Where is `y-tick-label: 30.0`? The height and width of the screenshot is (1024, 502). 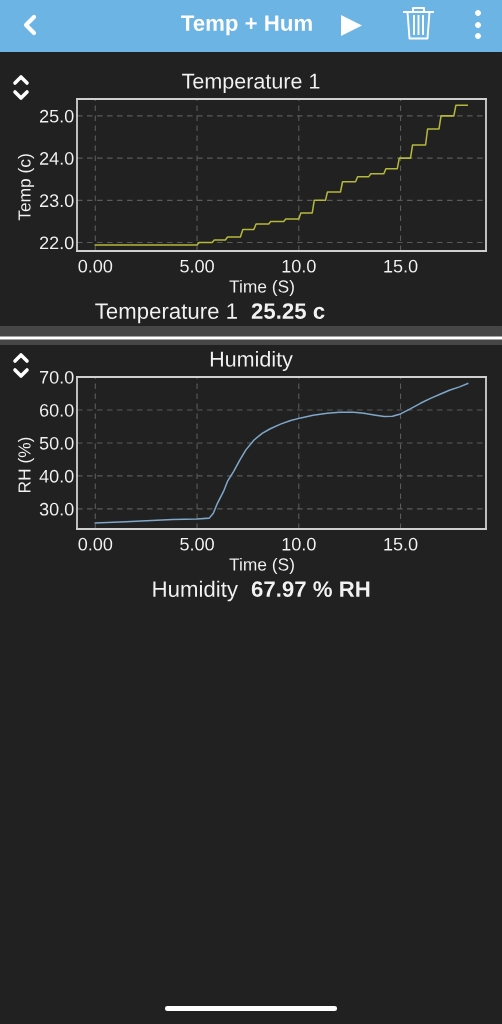 y-tick-label: 30.0 is located at coordinates (56, 509).